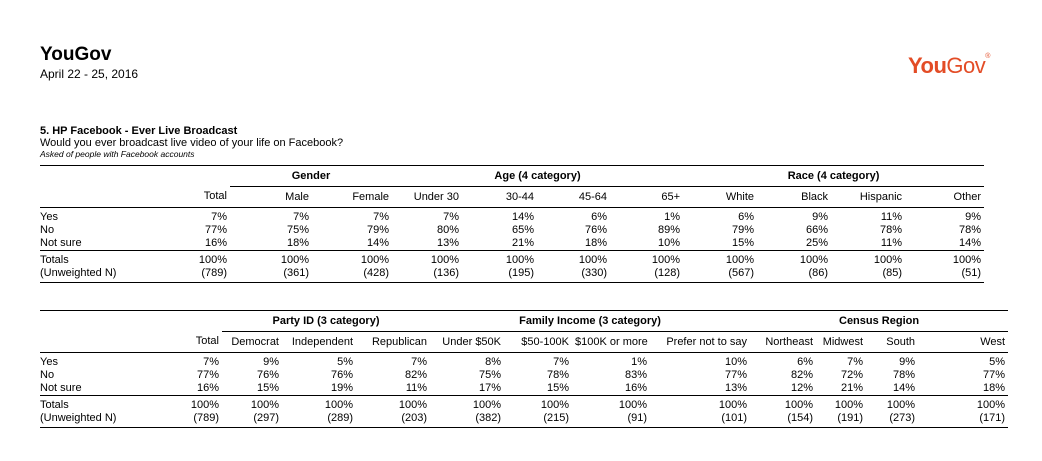 Image resolution: width=1042 pixels, height=461 pixels. What do you see at coordinates (904, 388) in the screenshot?
I see `table-cell: 14%` at bounding box center [904, 388].